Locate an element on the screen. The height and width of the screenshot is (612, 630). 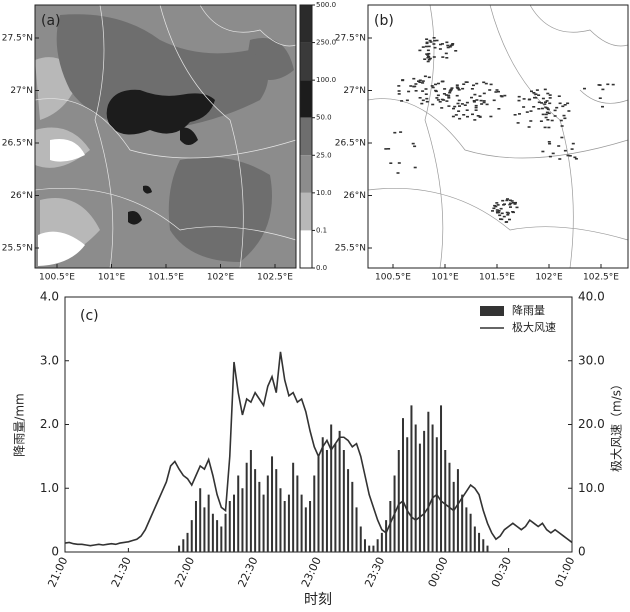
map-mid is located at coordinates (162, 72).